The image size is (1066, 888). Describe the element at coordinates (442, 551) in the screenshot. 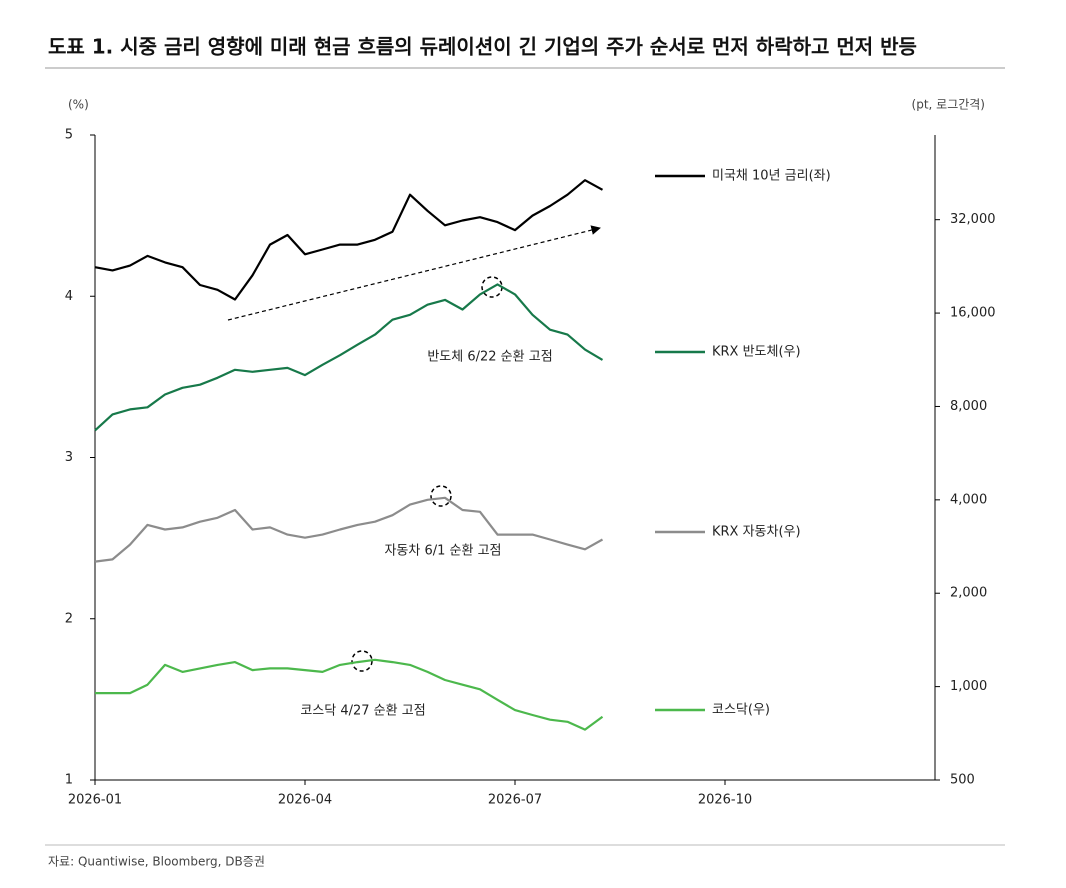

I see `annotation: 자동차 6/1 순환 고점` at that location.